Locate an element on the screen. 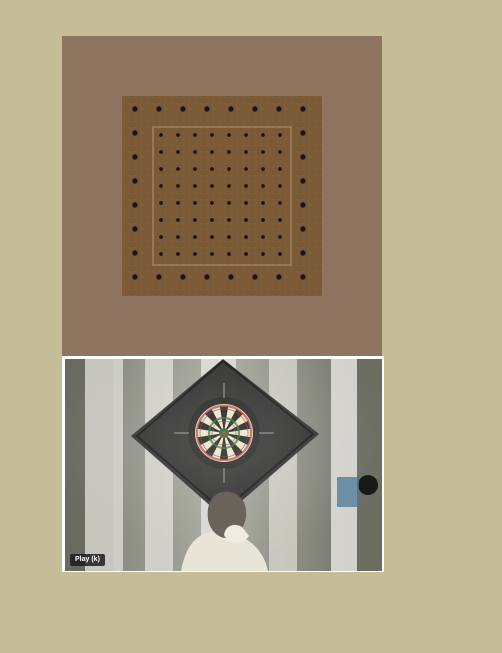 The height and width of the screenshot is (653, 502). pegboard-image is located at coordinates (222, 196).